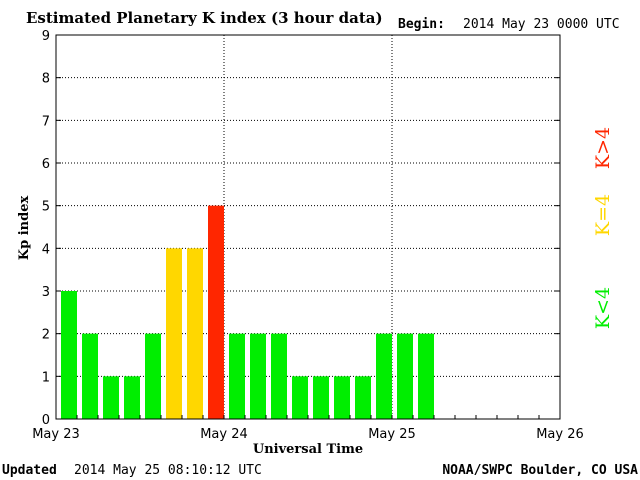  Describe the element at coordinates (308, 449) in the screenshot. I see `x-axis-label: Universal Time` at that location.